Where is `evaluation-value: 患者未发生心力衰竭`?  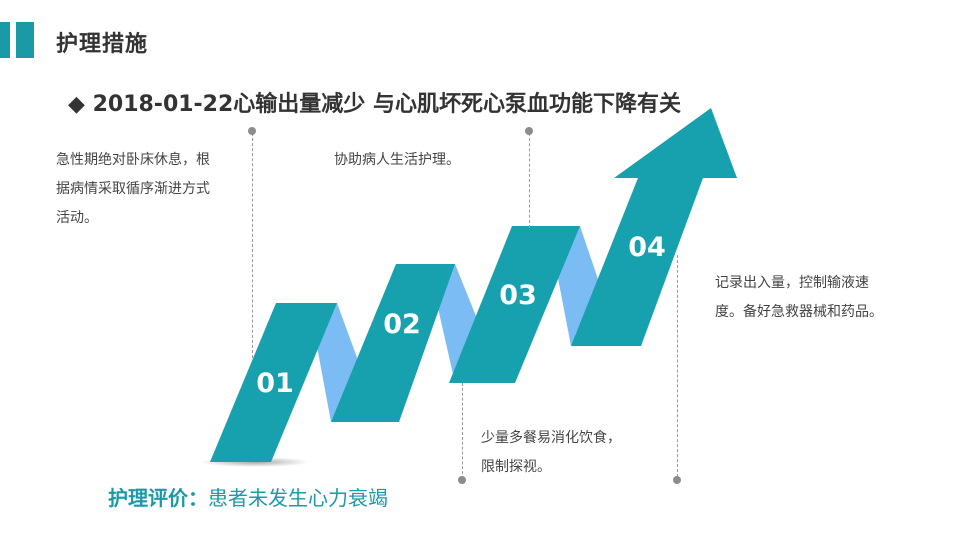 evaluation-value: 患者未发生心力衰竭 is located at coordinates (298, 498).